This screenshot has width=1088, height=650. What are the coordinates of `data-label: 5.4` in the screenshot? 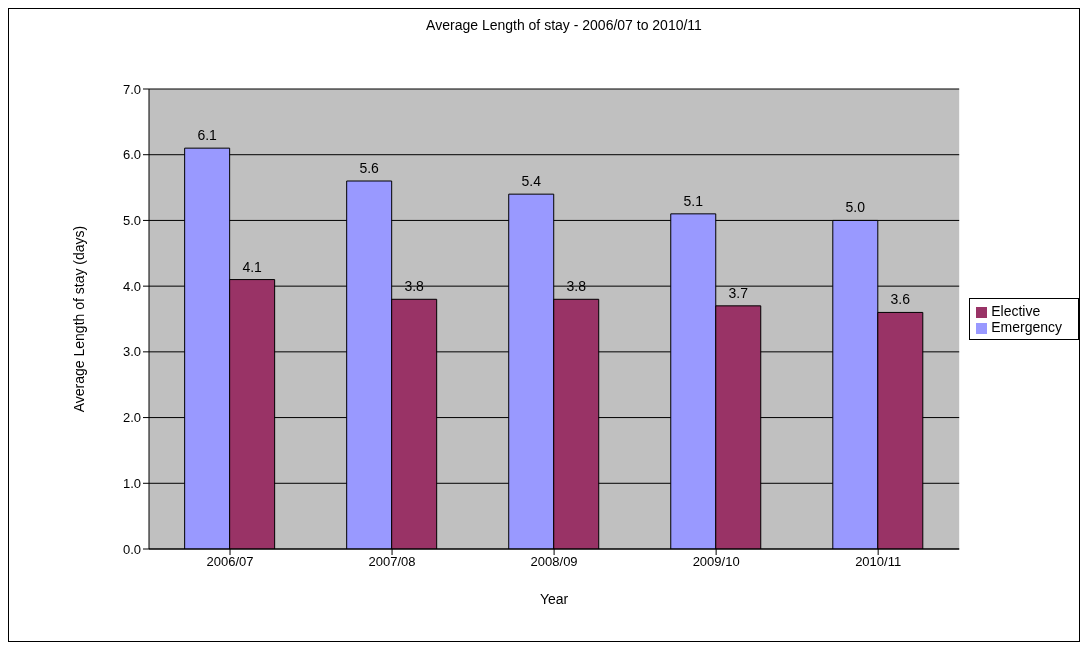 It's located at (531, 181).